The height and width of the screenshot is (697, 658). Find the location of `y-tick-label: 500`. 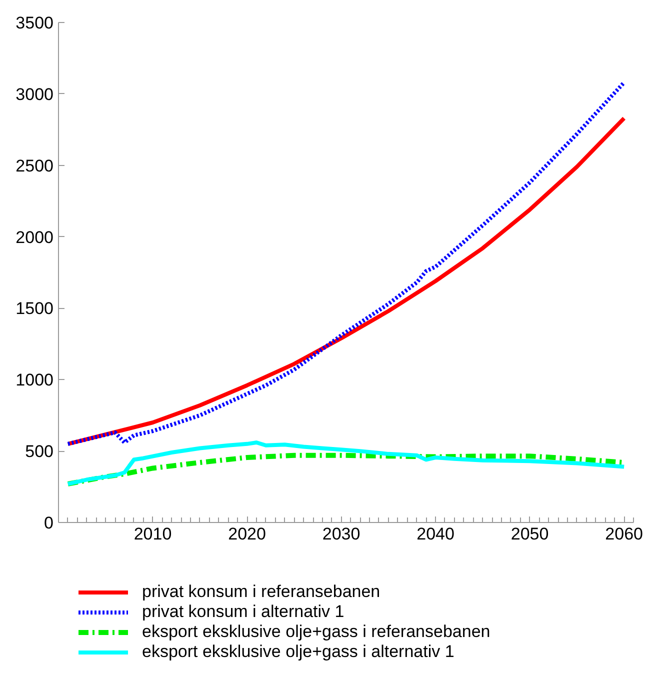

y-tick-label: 500 is located at coordinates (39, 452).